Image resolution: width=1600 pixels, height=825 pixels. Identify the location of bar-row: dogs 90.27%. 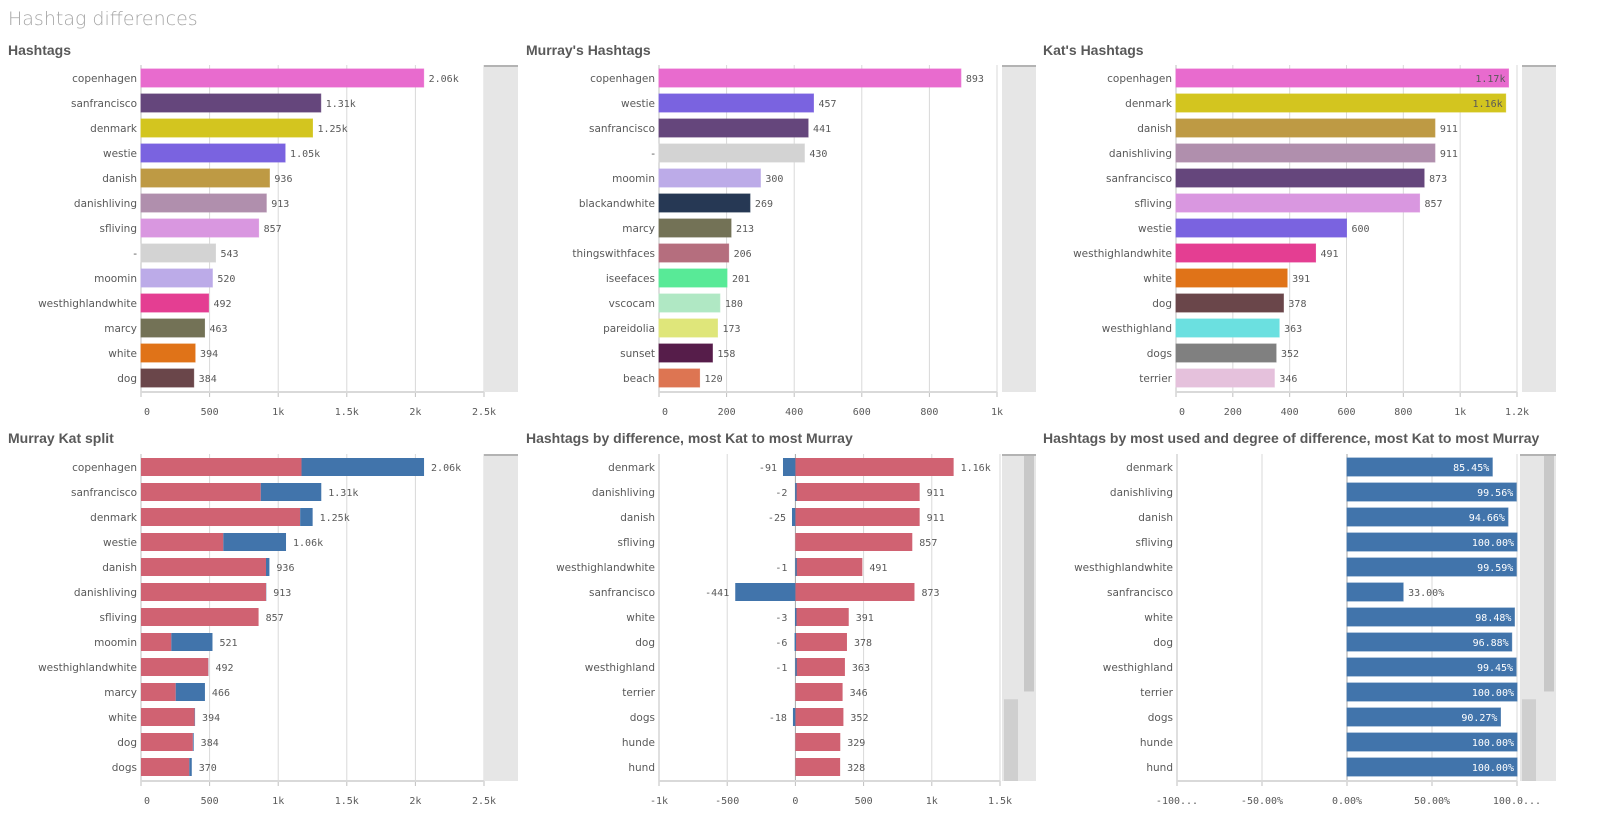
(1324, 717).